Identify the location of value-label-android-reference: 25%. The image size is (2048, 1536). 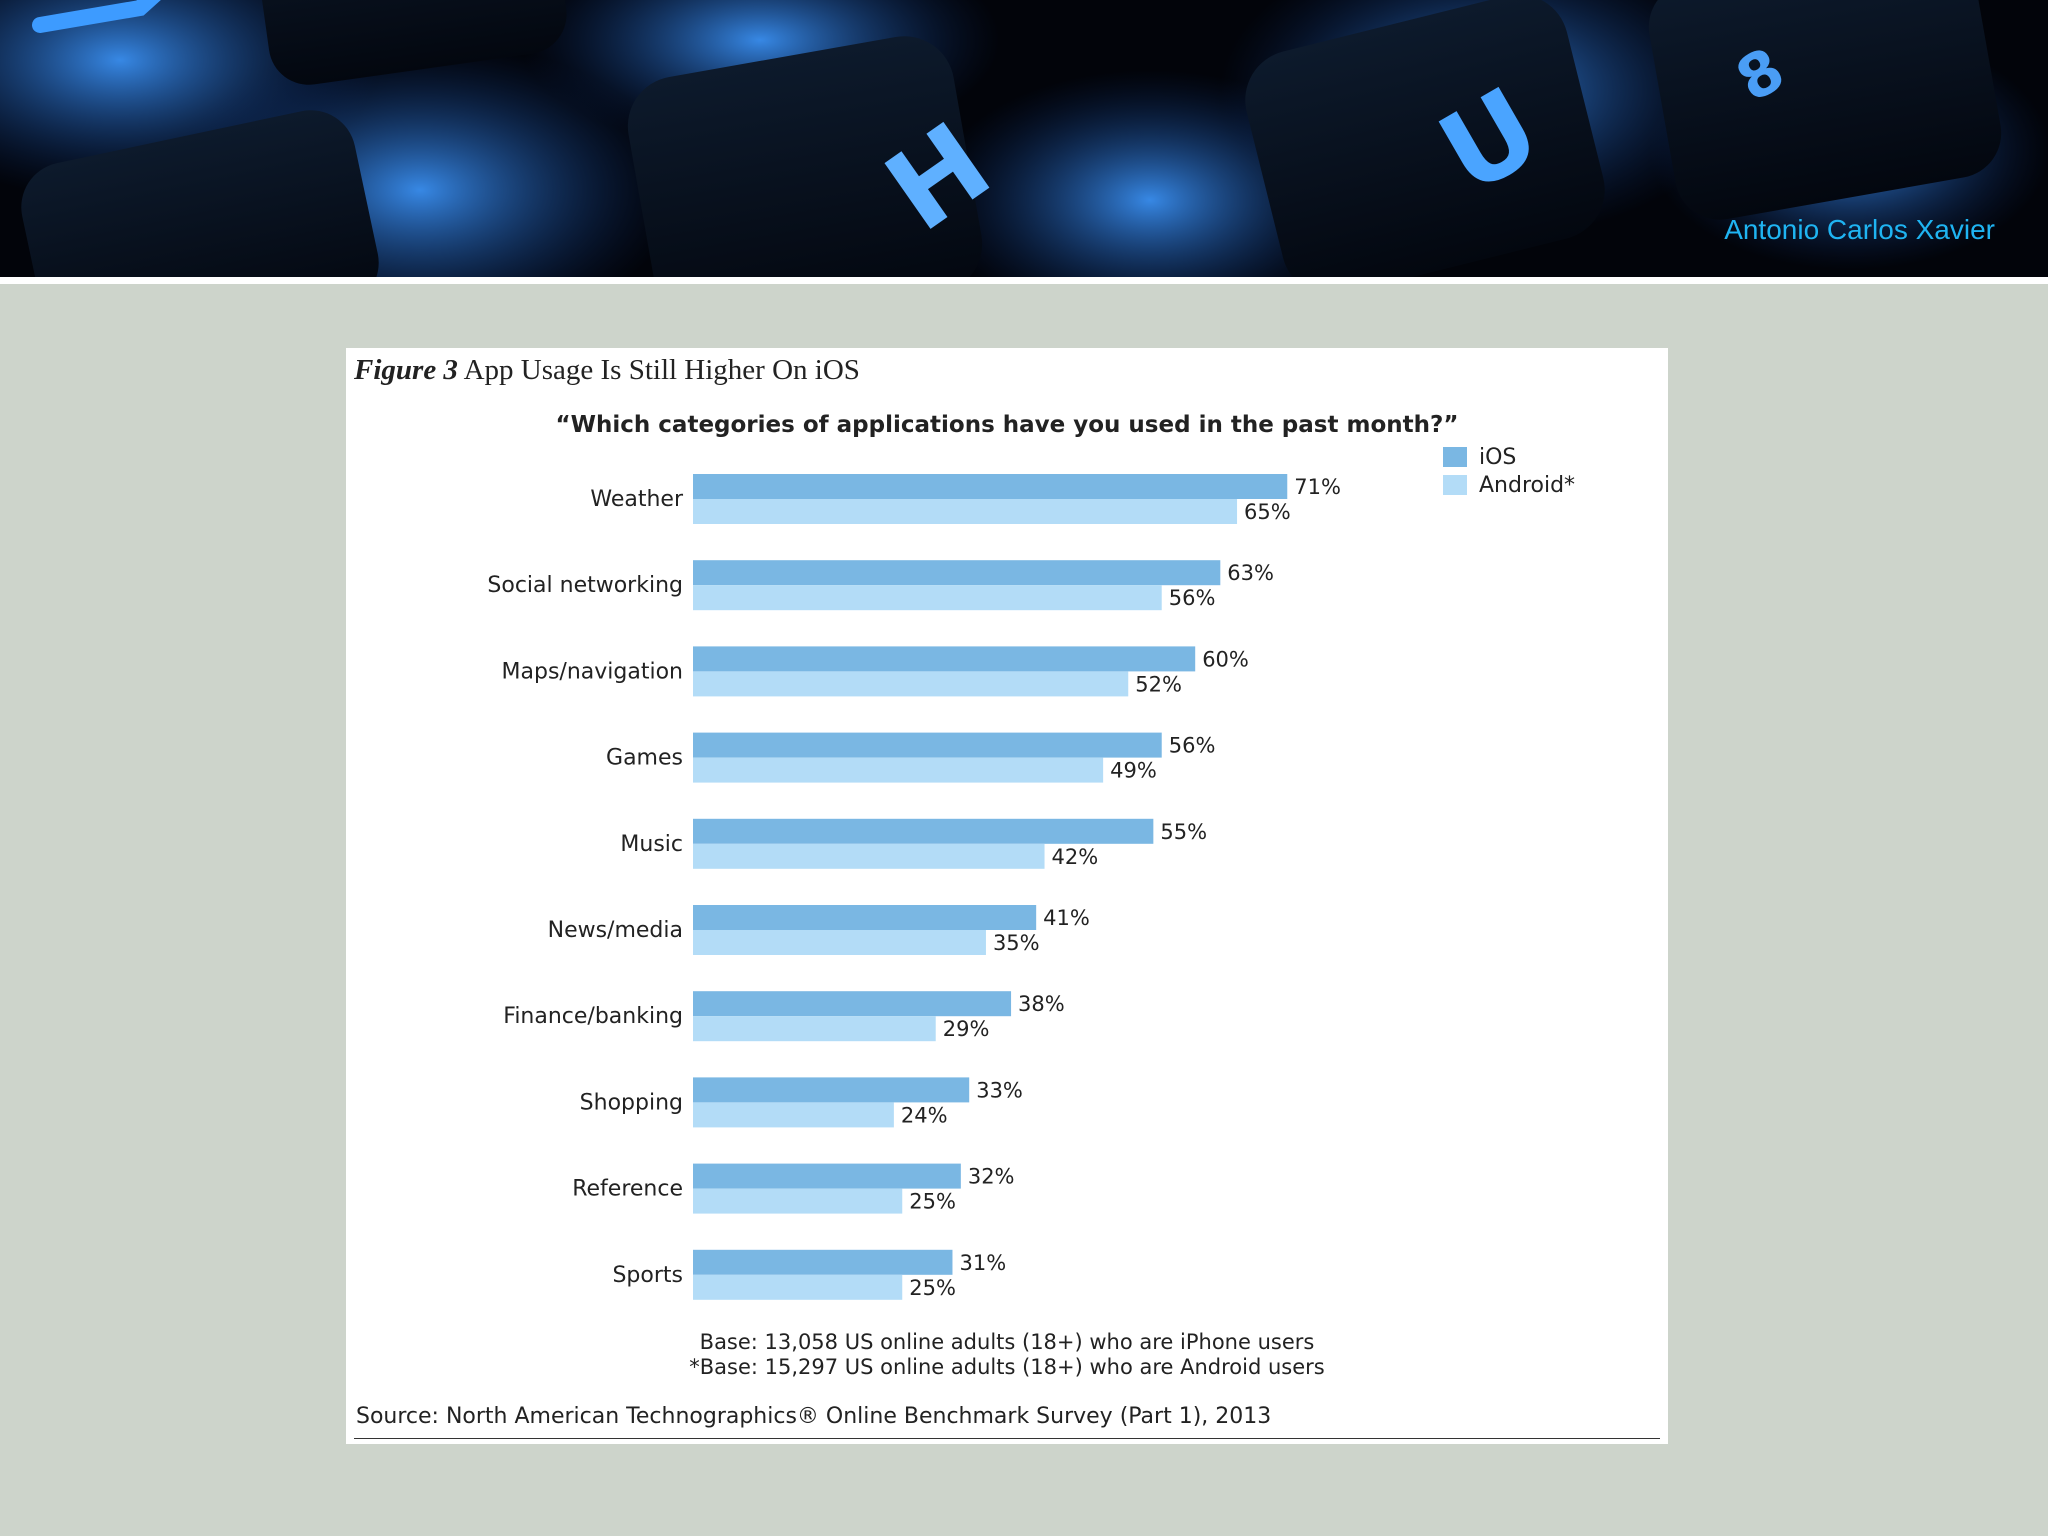
(932, 1202).